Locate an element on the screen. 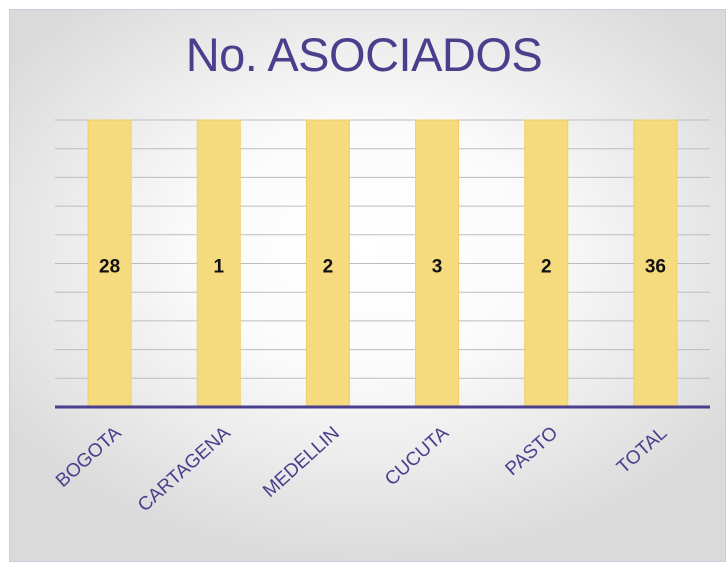  category-label-pasto: PASTO is located at coordinates (532, 452).